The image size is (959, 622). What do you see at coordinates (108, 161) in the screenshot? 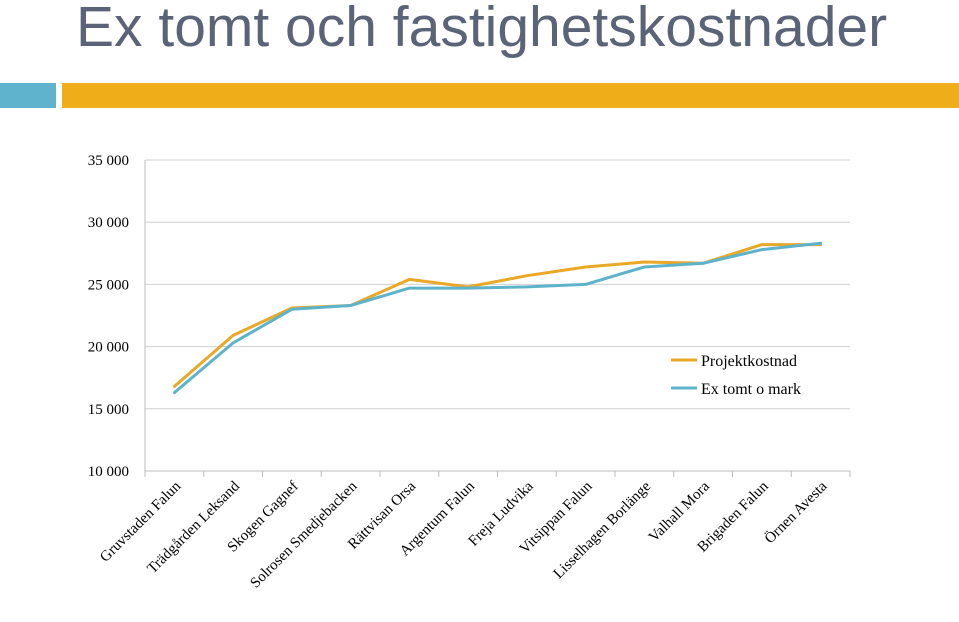
I see `y-tick-label: 35 000` at bounding box center [108, 161].